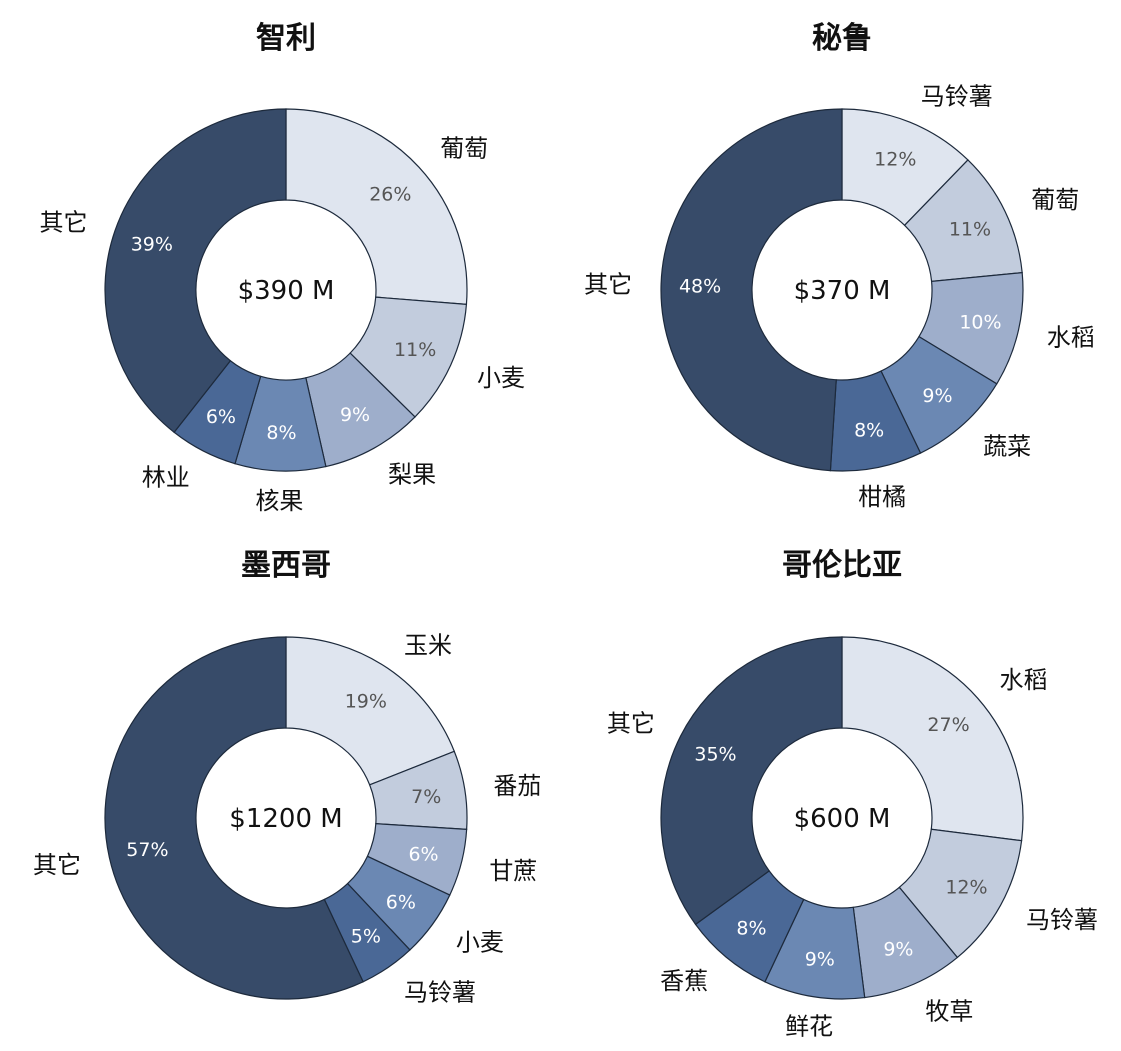 Image resolution: width=1121 pixels, height=1051 pixels. I want to click on slice-category-label: 林业, so click(166, 478).